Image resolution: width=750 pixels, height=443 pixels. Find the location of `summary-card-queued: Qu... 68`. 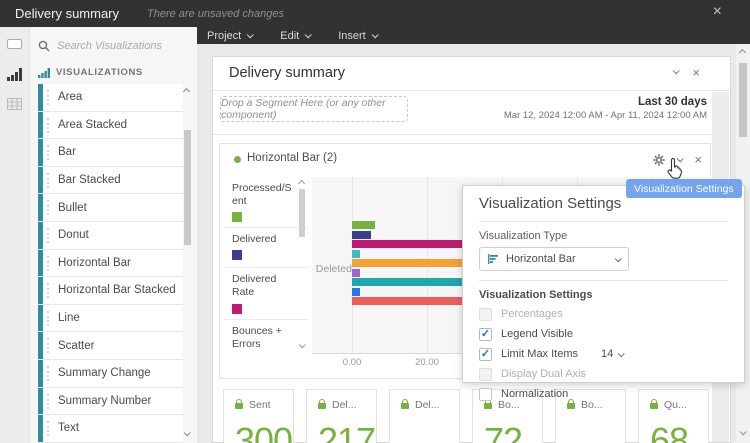

summary-card-queued: Qu... 68 is located at coordinates (673, 416).